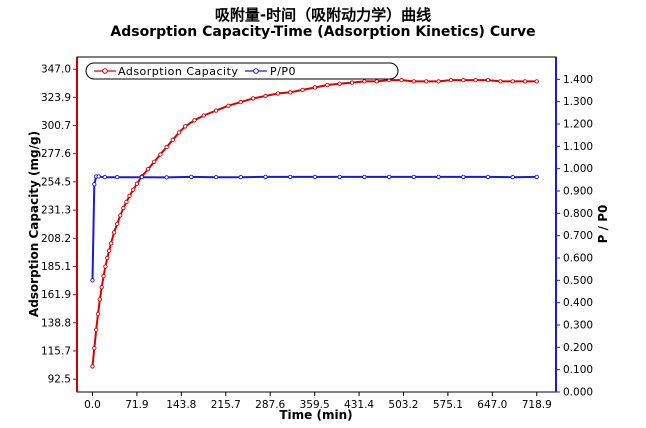 The width and height of the screenshot is (646, 428). I want to click on y2-tick-label: 0.700, so click(578, 236).